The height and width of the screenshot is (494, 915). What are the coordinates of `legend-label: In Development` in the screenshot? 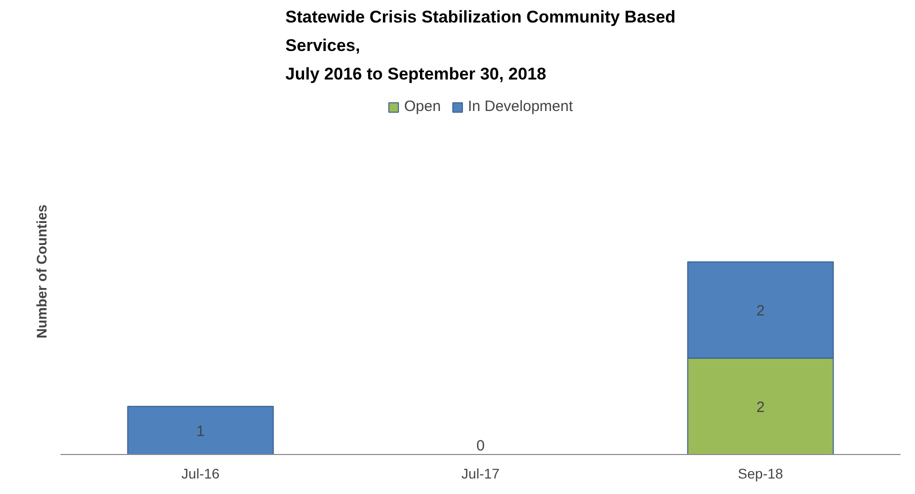 It's located at (520, 106).